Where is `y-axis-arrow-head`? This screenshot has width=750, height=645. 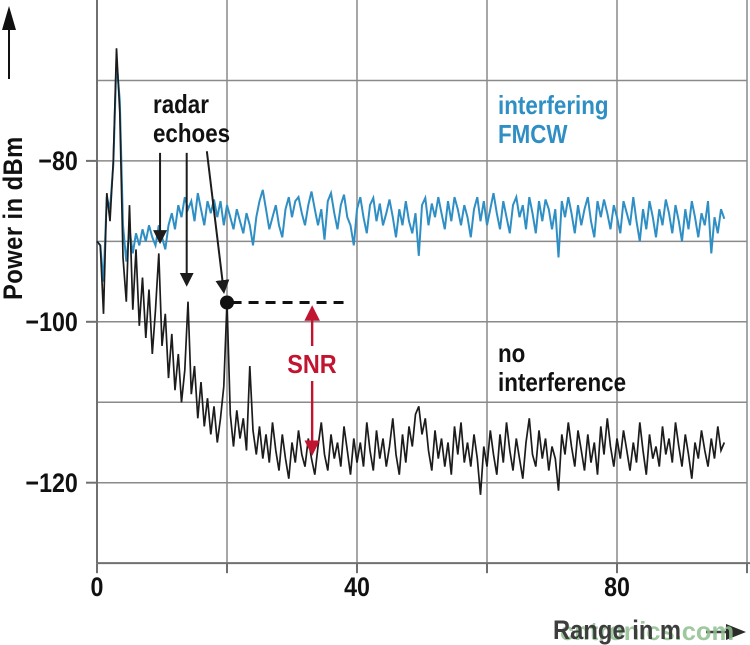
y-axis-arrow-head is located at coordinates (9, 18).